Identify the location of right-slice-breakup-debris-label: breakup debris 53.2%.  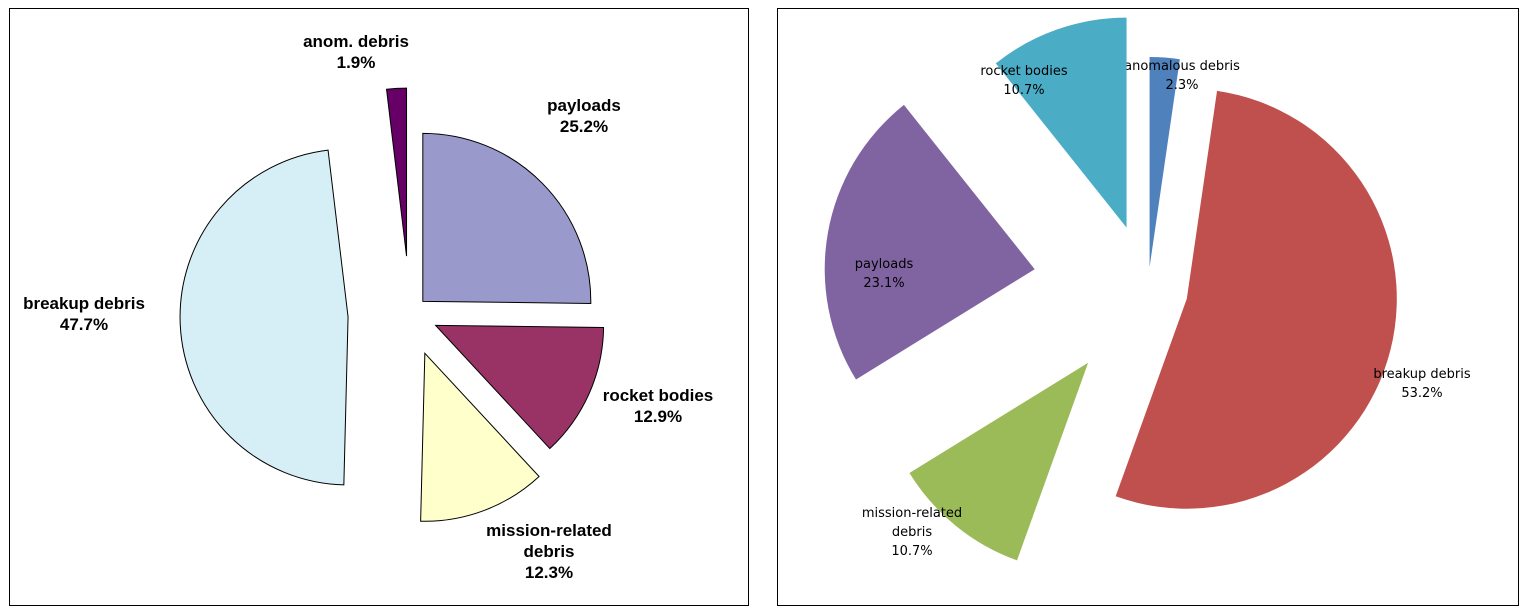
(1421, 384).